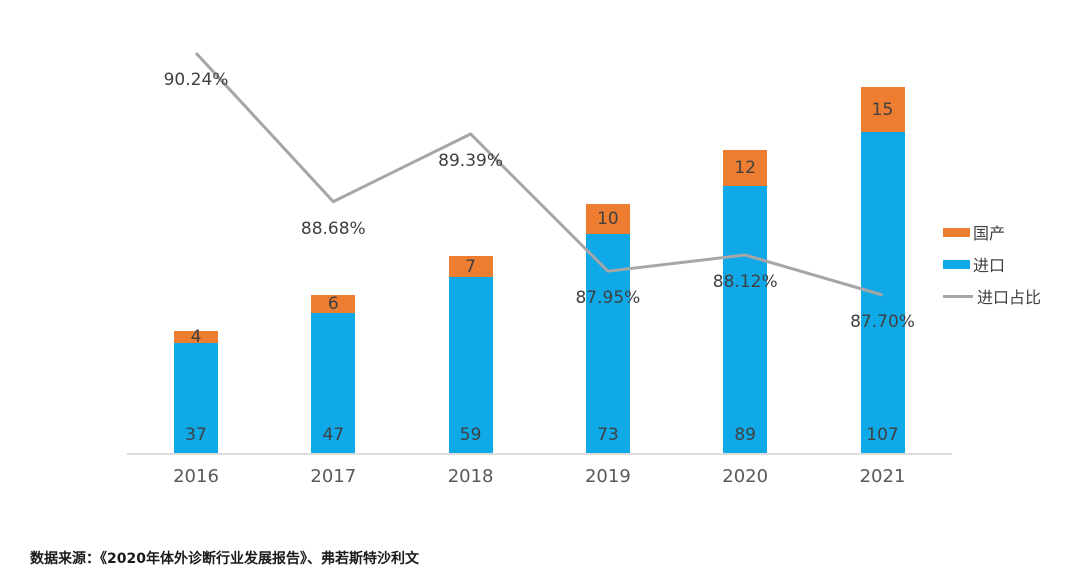 This screenshot has height=583, width=1080. I want to click on legend-item: 进口, so click(992, 265).